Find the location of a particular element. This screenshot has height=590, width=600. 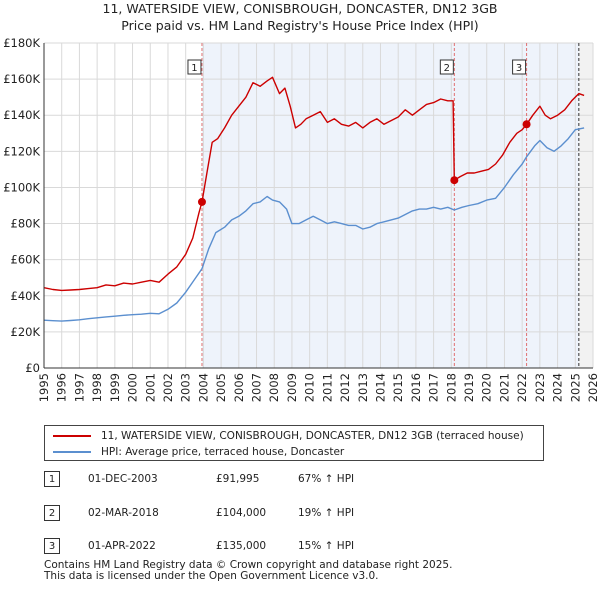

y-tick-label: £100K is located at coordinates (21, 187).